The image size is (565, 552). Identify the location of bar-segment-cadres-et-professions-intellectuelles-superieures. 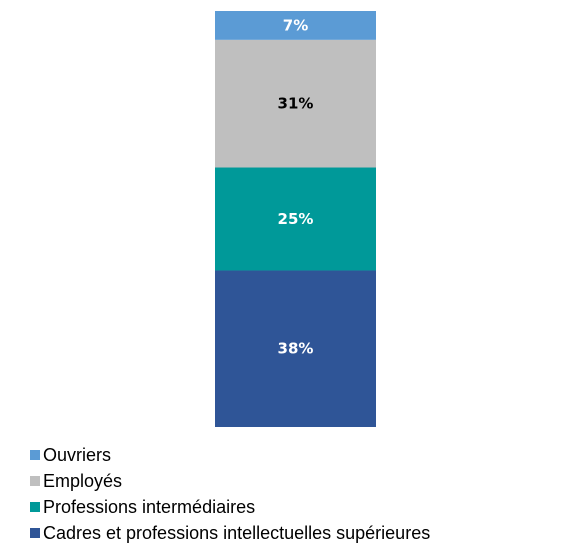
(295, 348).